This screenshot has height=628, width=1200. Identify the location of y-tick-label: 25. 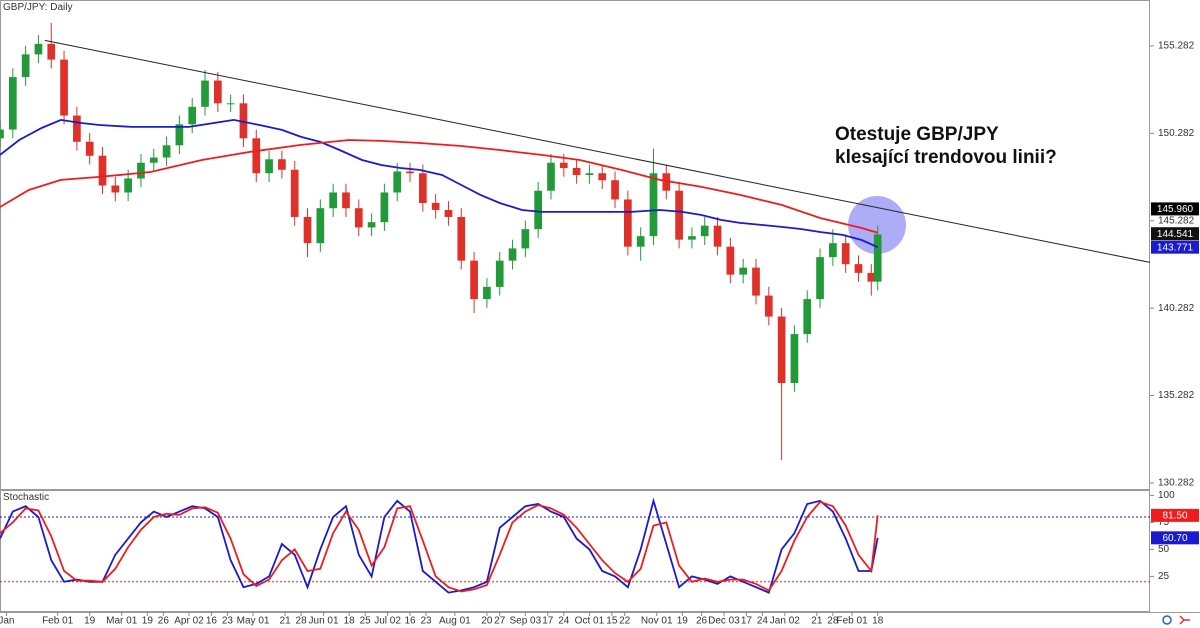
(1164, 576).